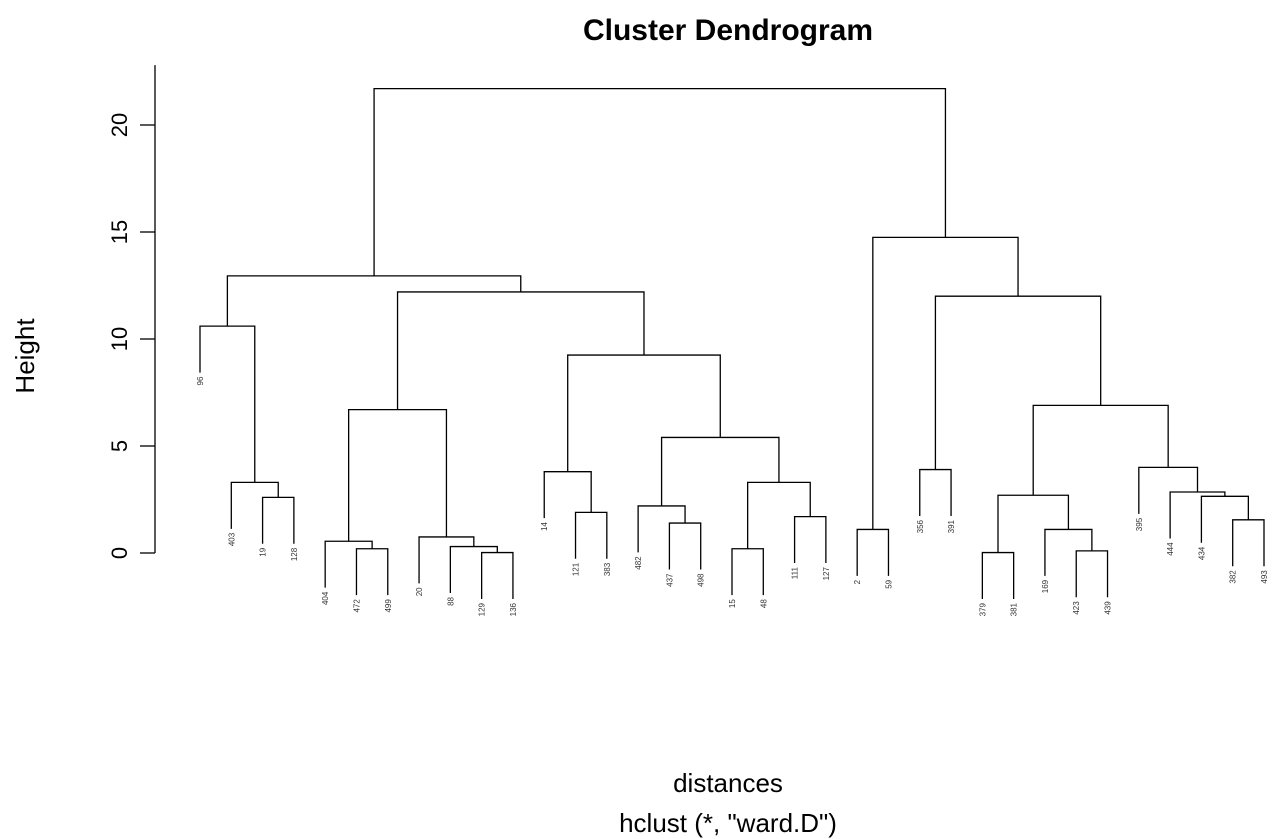  Describe the element at coordinates (638, 563) in the screenshot. I see `leaf-label: 482` at that location.